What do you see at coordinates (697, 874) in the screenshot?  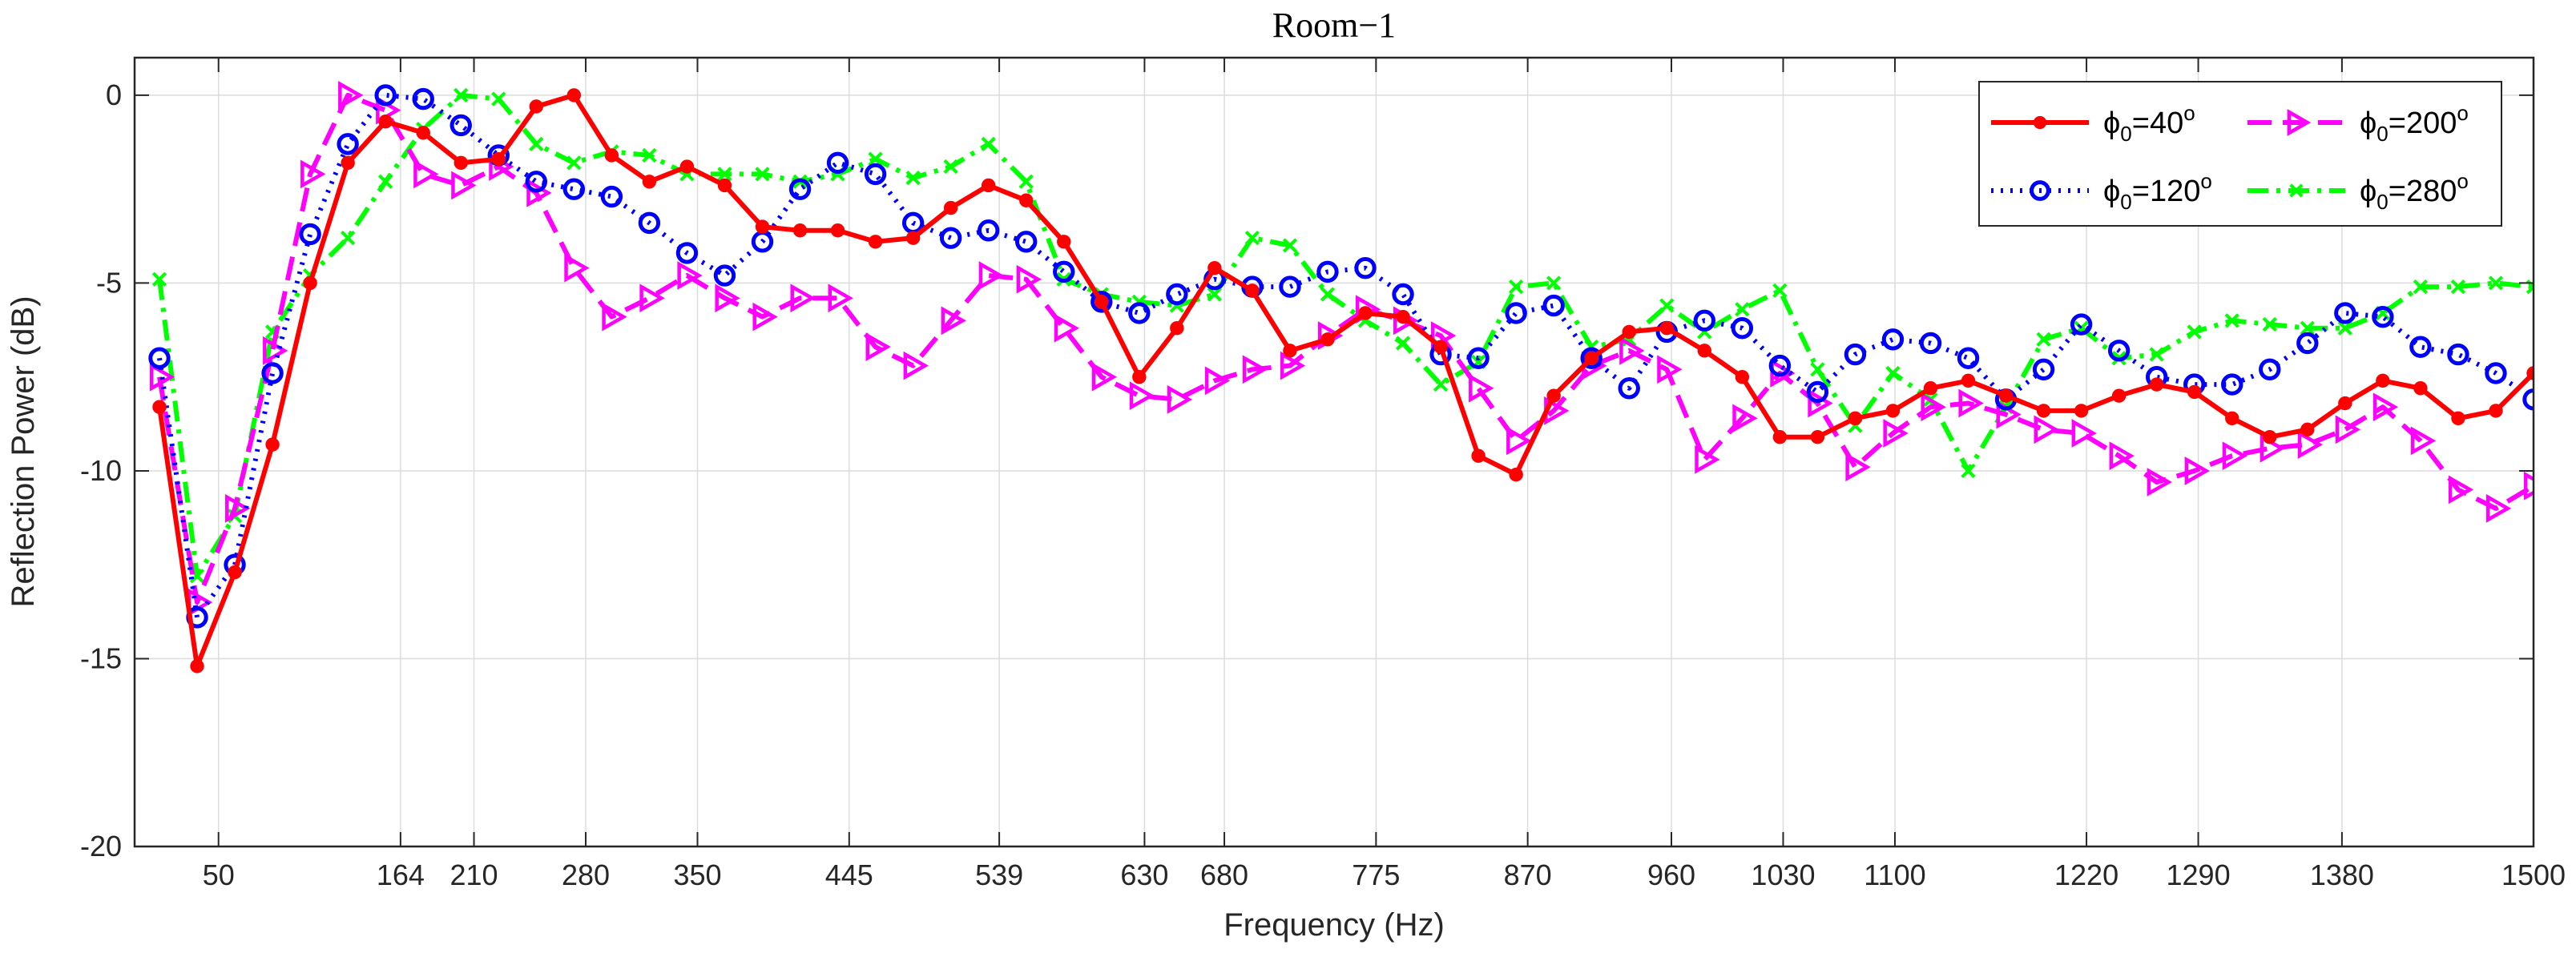 I see `x-tick-label: 350` at bounding box center [697, 874].